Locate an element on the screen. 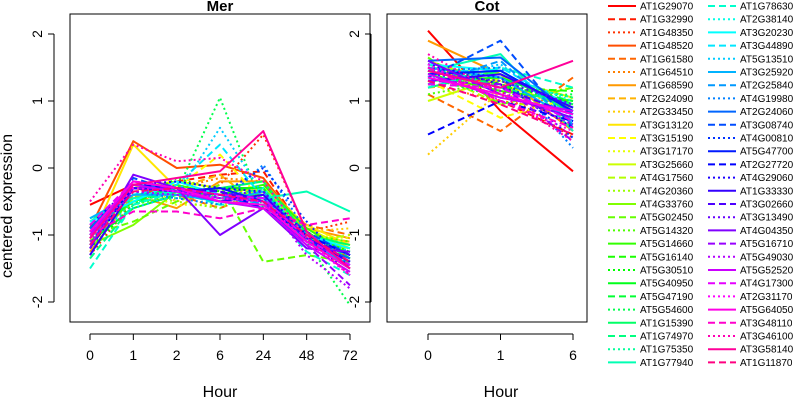 The image size is (800, 400). legend-label: AT5G47190 is located at coordinates (667, 297).